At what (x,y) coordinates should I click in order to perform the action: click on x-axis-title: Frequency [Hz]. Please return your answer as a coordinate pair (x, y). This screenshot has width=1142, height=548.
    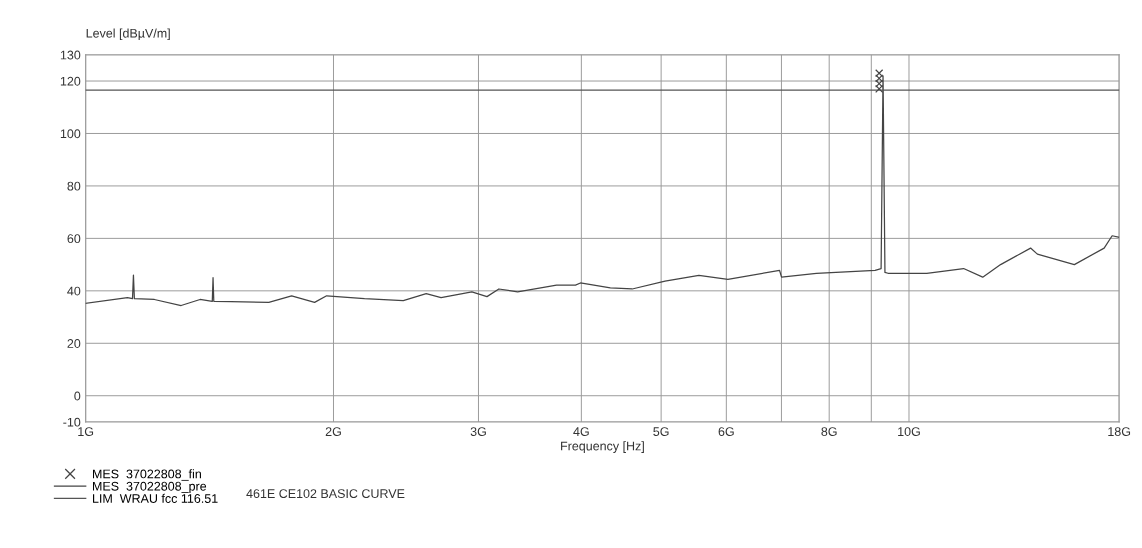
    Looking at the image, I should click on (602, 447).